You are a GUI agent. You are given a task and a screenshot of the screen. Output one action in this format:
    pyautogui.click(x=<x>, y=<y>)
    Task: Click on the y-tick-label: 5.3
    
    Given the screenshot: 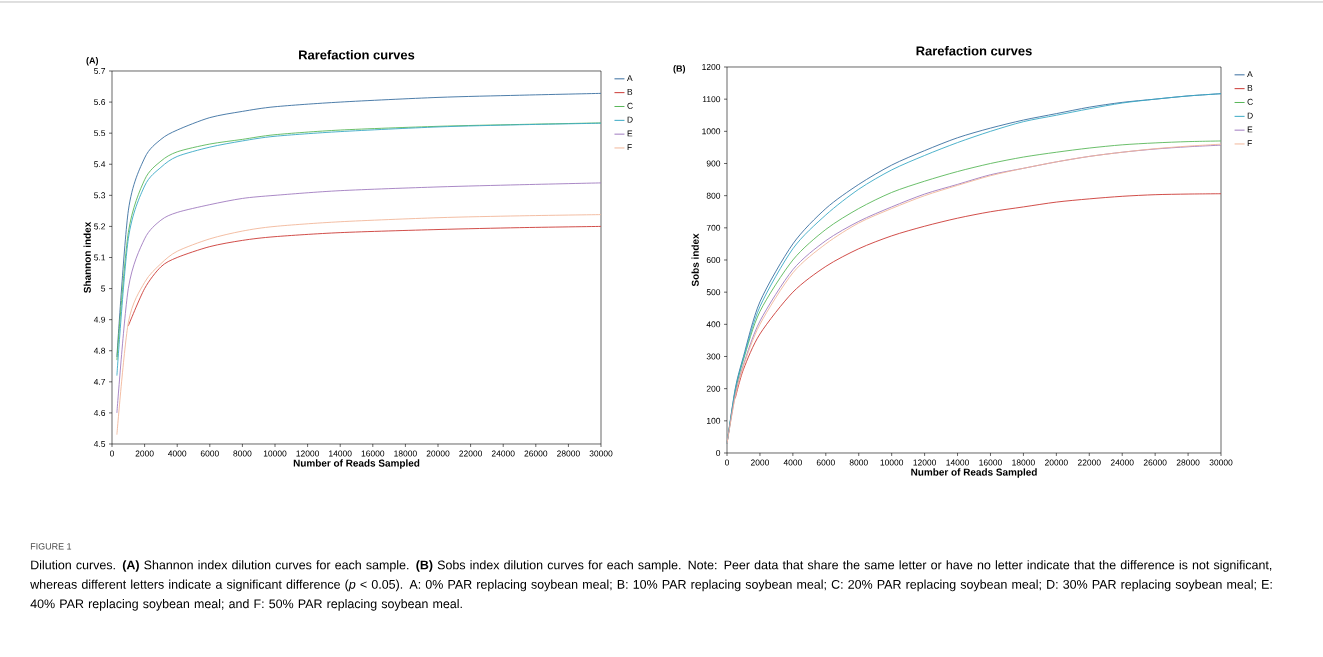 What is the action you would take?
    pyautogui.click(x=100, y=195)
    